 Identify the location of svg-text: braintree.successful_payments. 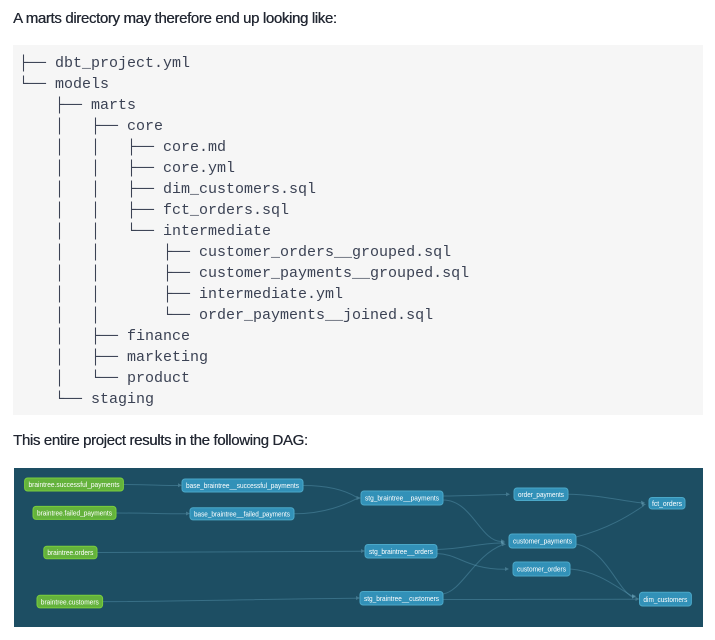
(74, 484).